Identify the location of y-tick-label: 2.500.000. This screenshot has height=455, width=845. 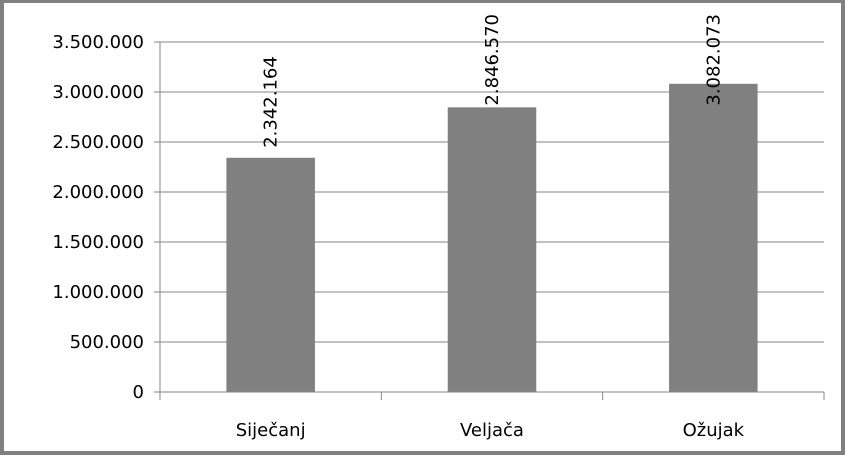
(98, 142).